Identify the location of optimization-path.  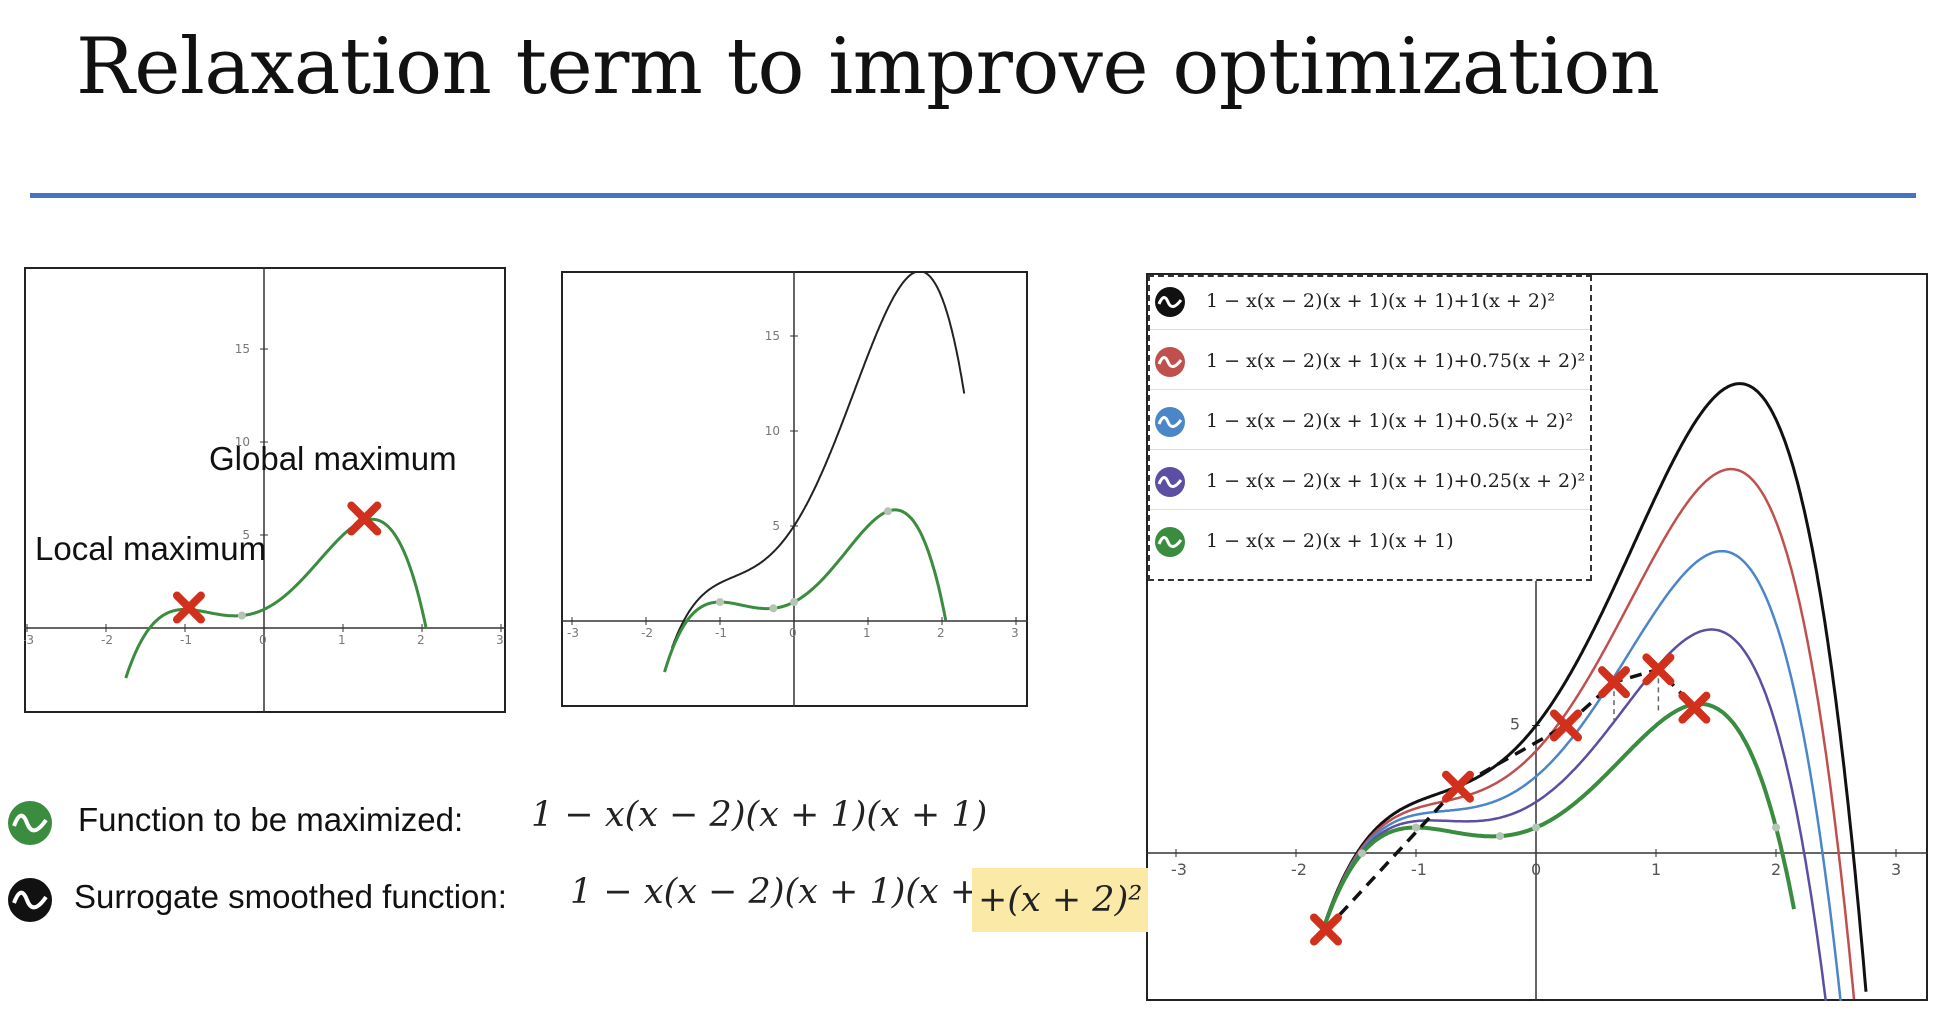
(1510, 799).